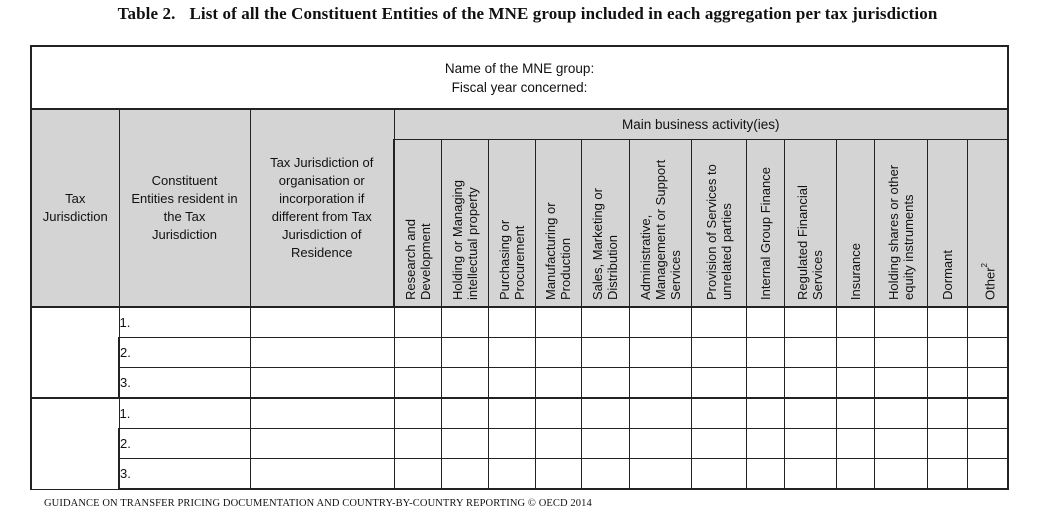 This screenshot has width=1055, height=519. I want to click on activity-label-text: Sales, Marketing or Distribution, so click(605, 244).